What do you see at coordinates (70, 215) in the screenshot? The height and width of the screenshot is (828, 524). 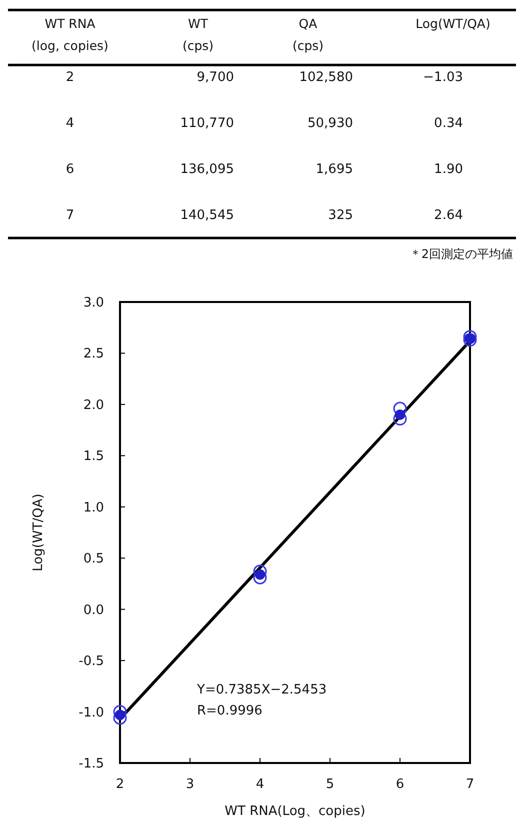 I see `text: 7` at bounding box center [70, 215].